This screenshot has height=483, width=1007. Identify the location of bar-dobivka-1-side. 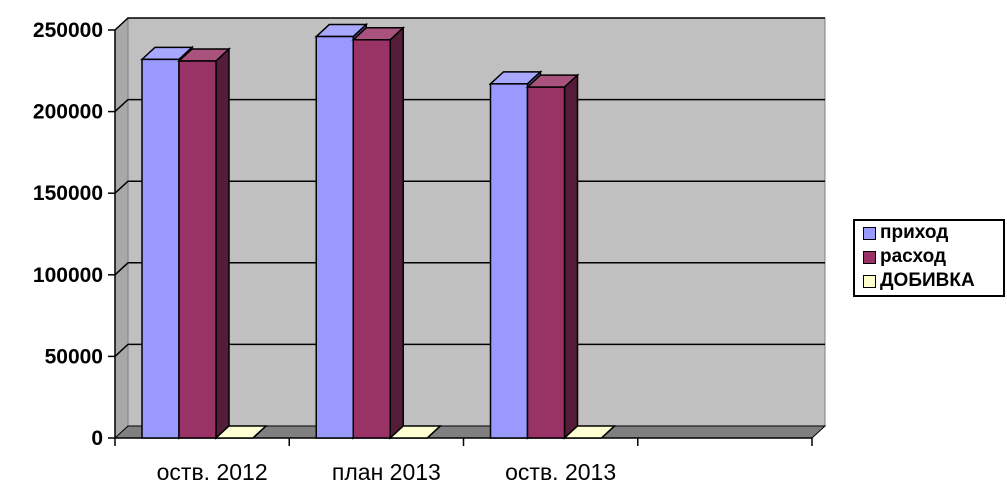
(433, 432).